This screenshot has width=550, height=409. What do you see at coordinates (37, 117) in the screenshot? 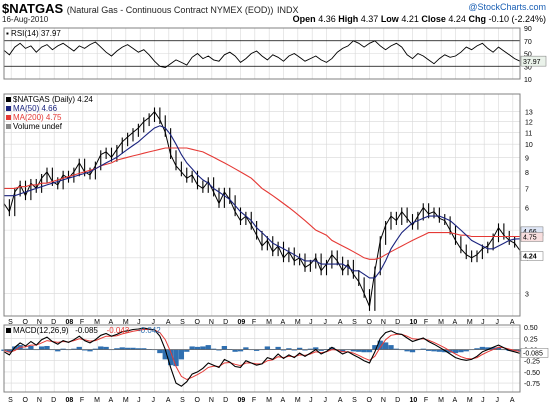
I see `price-legend-entry: MA(200) 4.75` at bounding box center [37, 117].